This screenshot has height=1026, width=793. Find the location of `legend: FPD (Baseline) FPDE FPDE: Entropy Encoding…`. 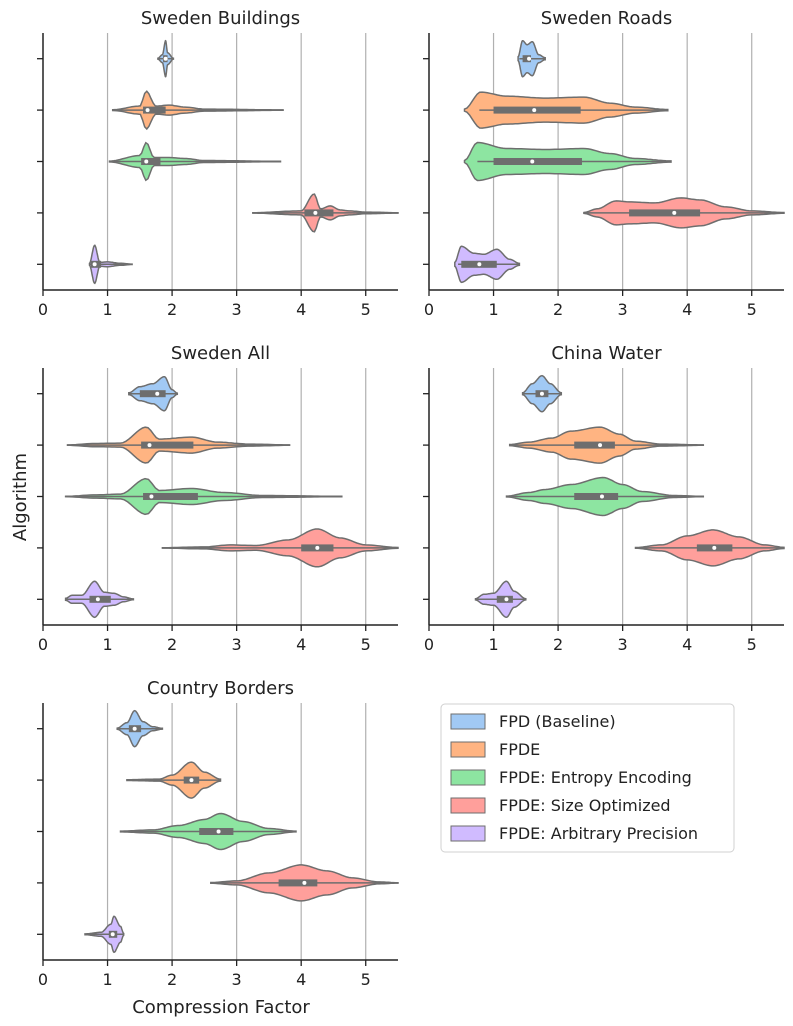

legend: FPD (Baseline) FPDE FPDE: Entropy Encoding… is located at coordinates (587, 778).